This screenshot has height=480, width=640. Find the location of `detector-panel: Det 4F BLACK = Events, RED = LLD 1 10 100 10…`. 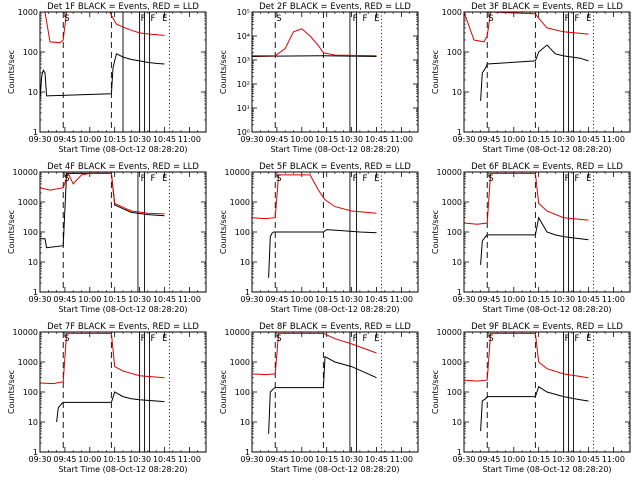

detector-panel: Det 4F BLACK = Events, RED = LLD 1 10 100 10… is located at coordinates (107, 238).